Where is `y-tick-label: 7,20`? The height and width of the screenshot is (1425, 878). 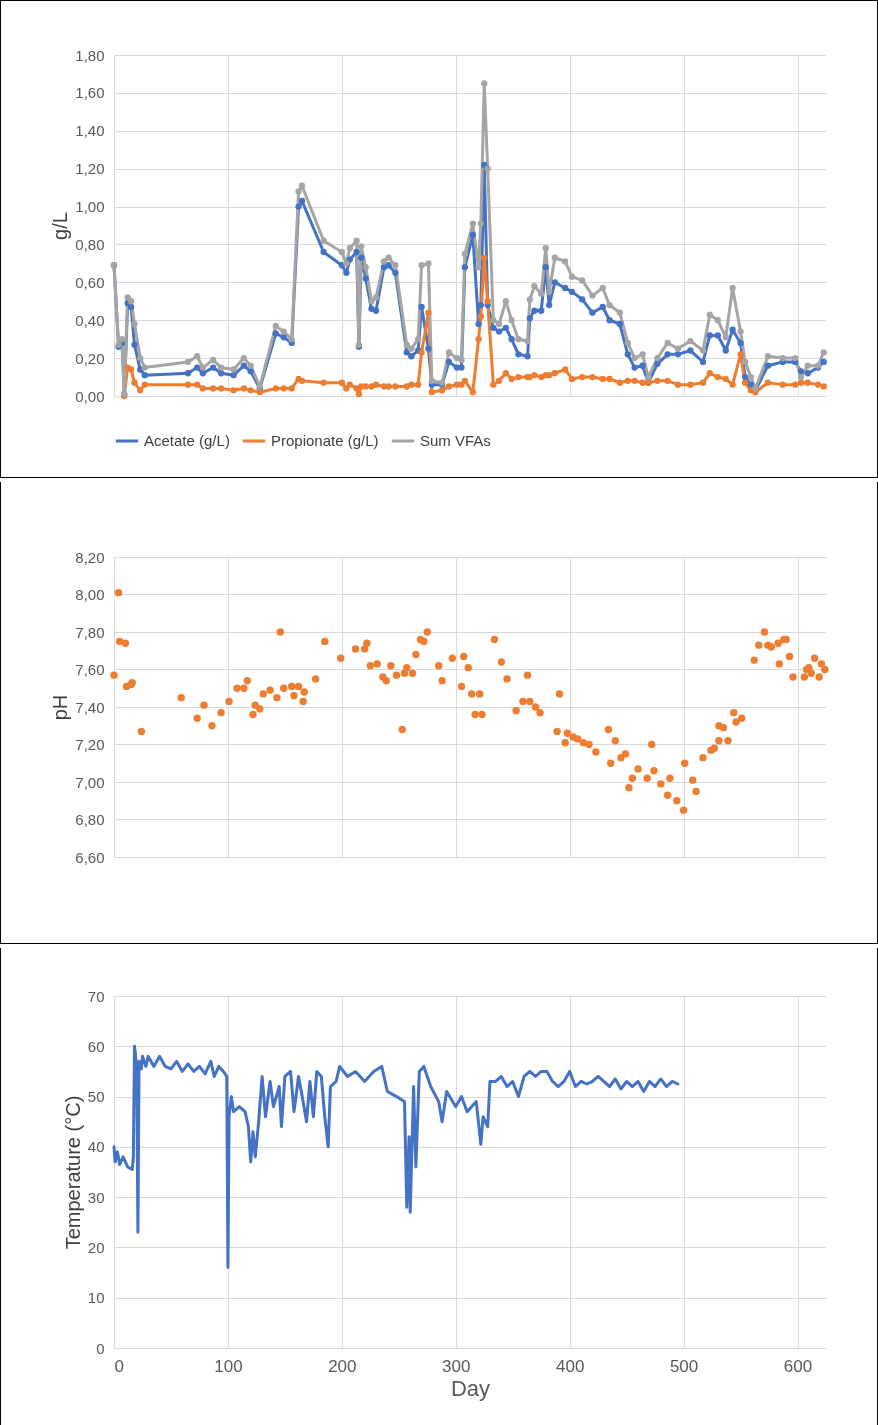
y-tick-label: 7,20 is located at coordinates (90, 744).